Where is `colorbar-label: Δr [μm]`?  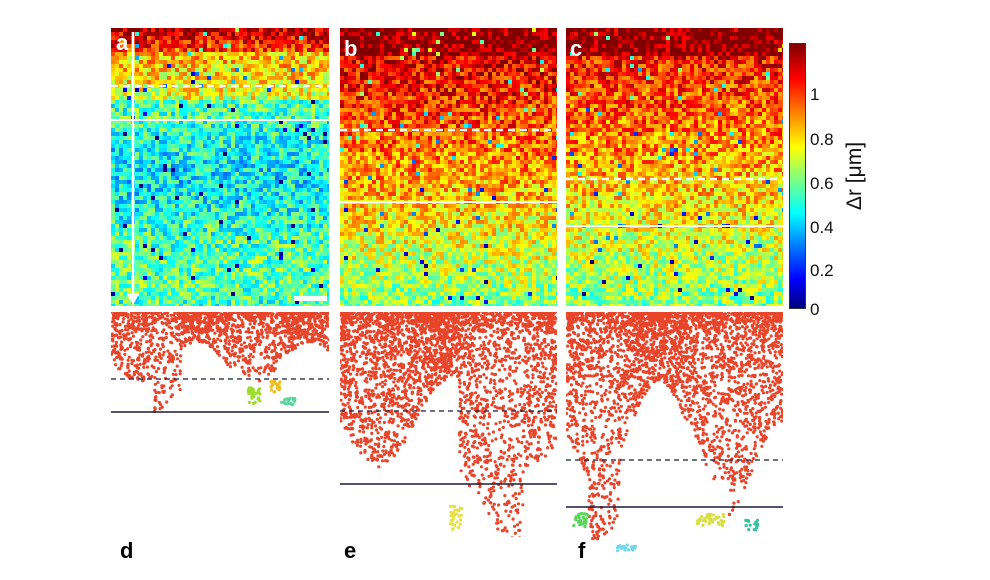
colorbar-label: Δr [μm] is located at coordinates (854, 176).